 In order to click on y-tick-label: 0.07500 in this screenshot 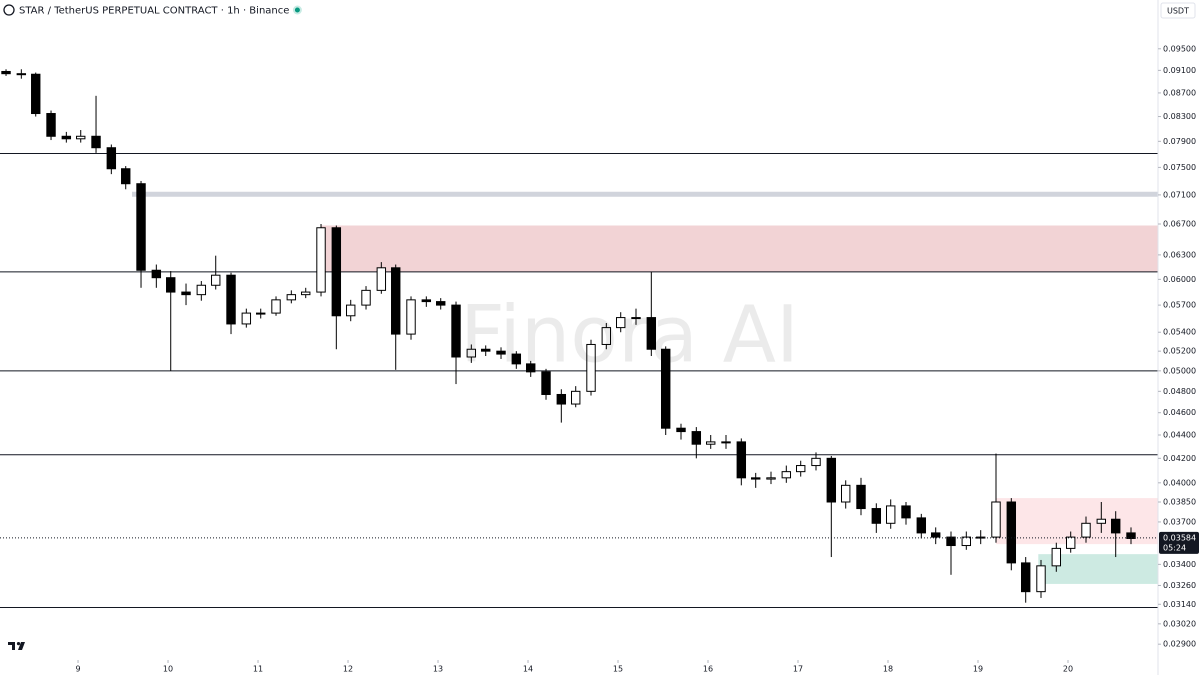, I will do `click(1179, 167)`.